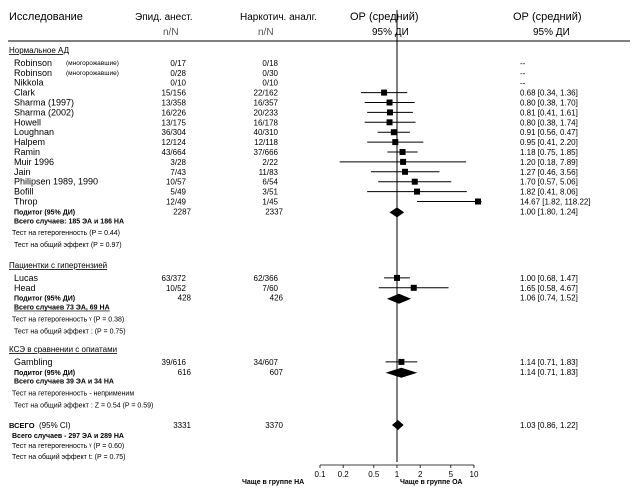  What do you see at coordinates (73, 394) in the screenshot?
I see `heterogeneity-test: Тест на гетерогенность - неприменим` at bounding box center [73, 394].